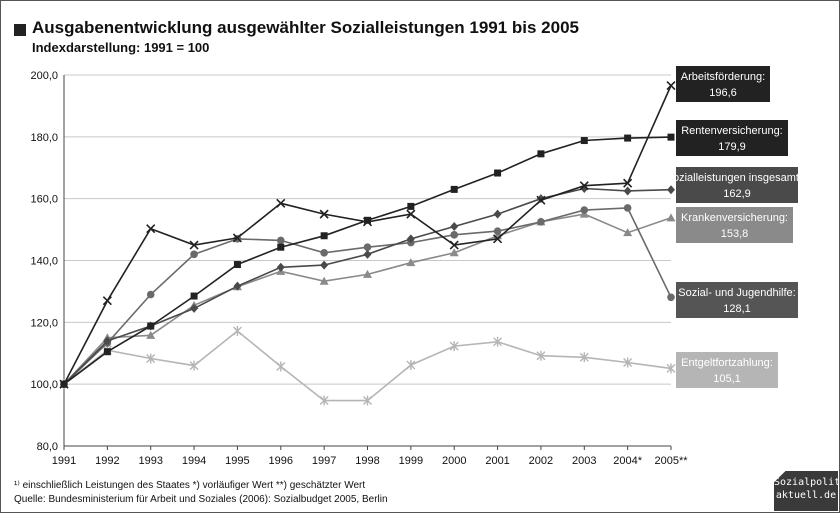  Describe the element at coordinates (107, 461) in the screenshot. I see `x-tick-label: 1992` at that location.